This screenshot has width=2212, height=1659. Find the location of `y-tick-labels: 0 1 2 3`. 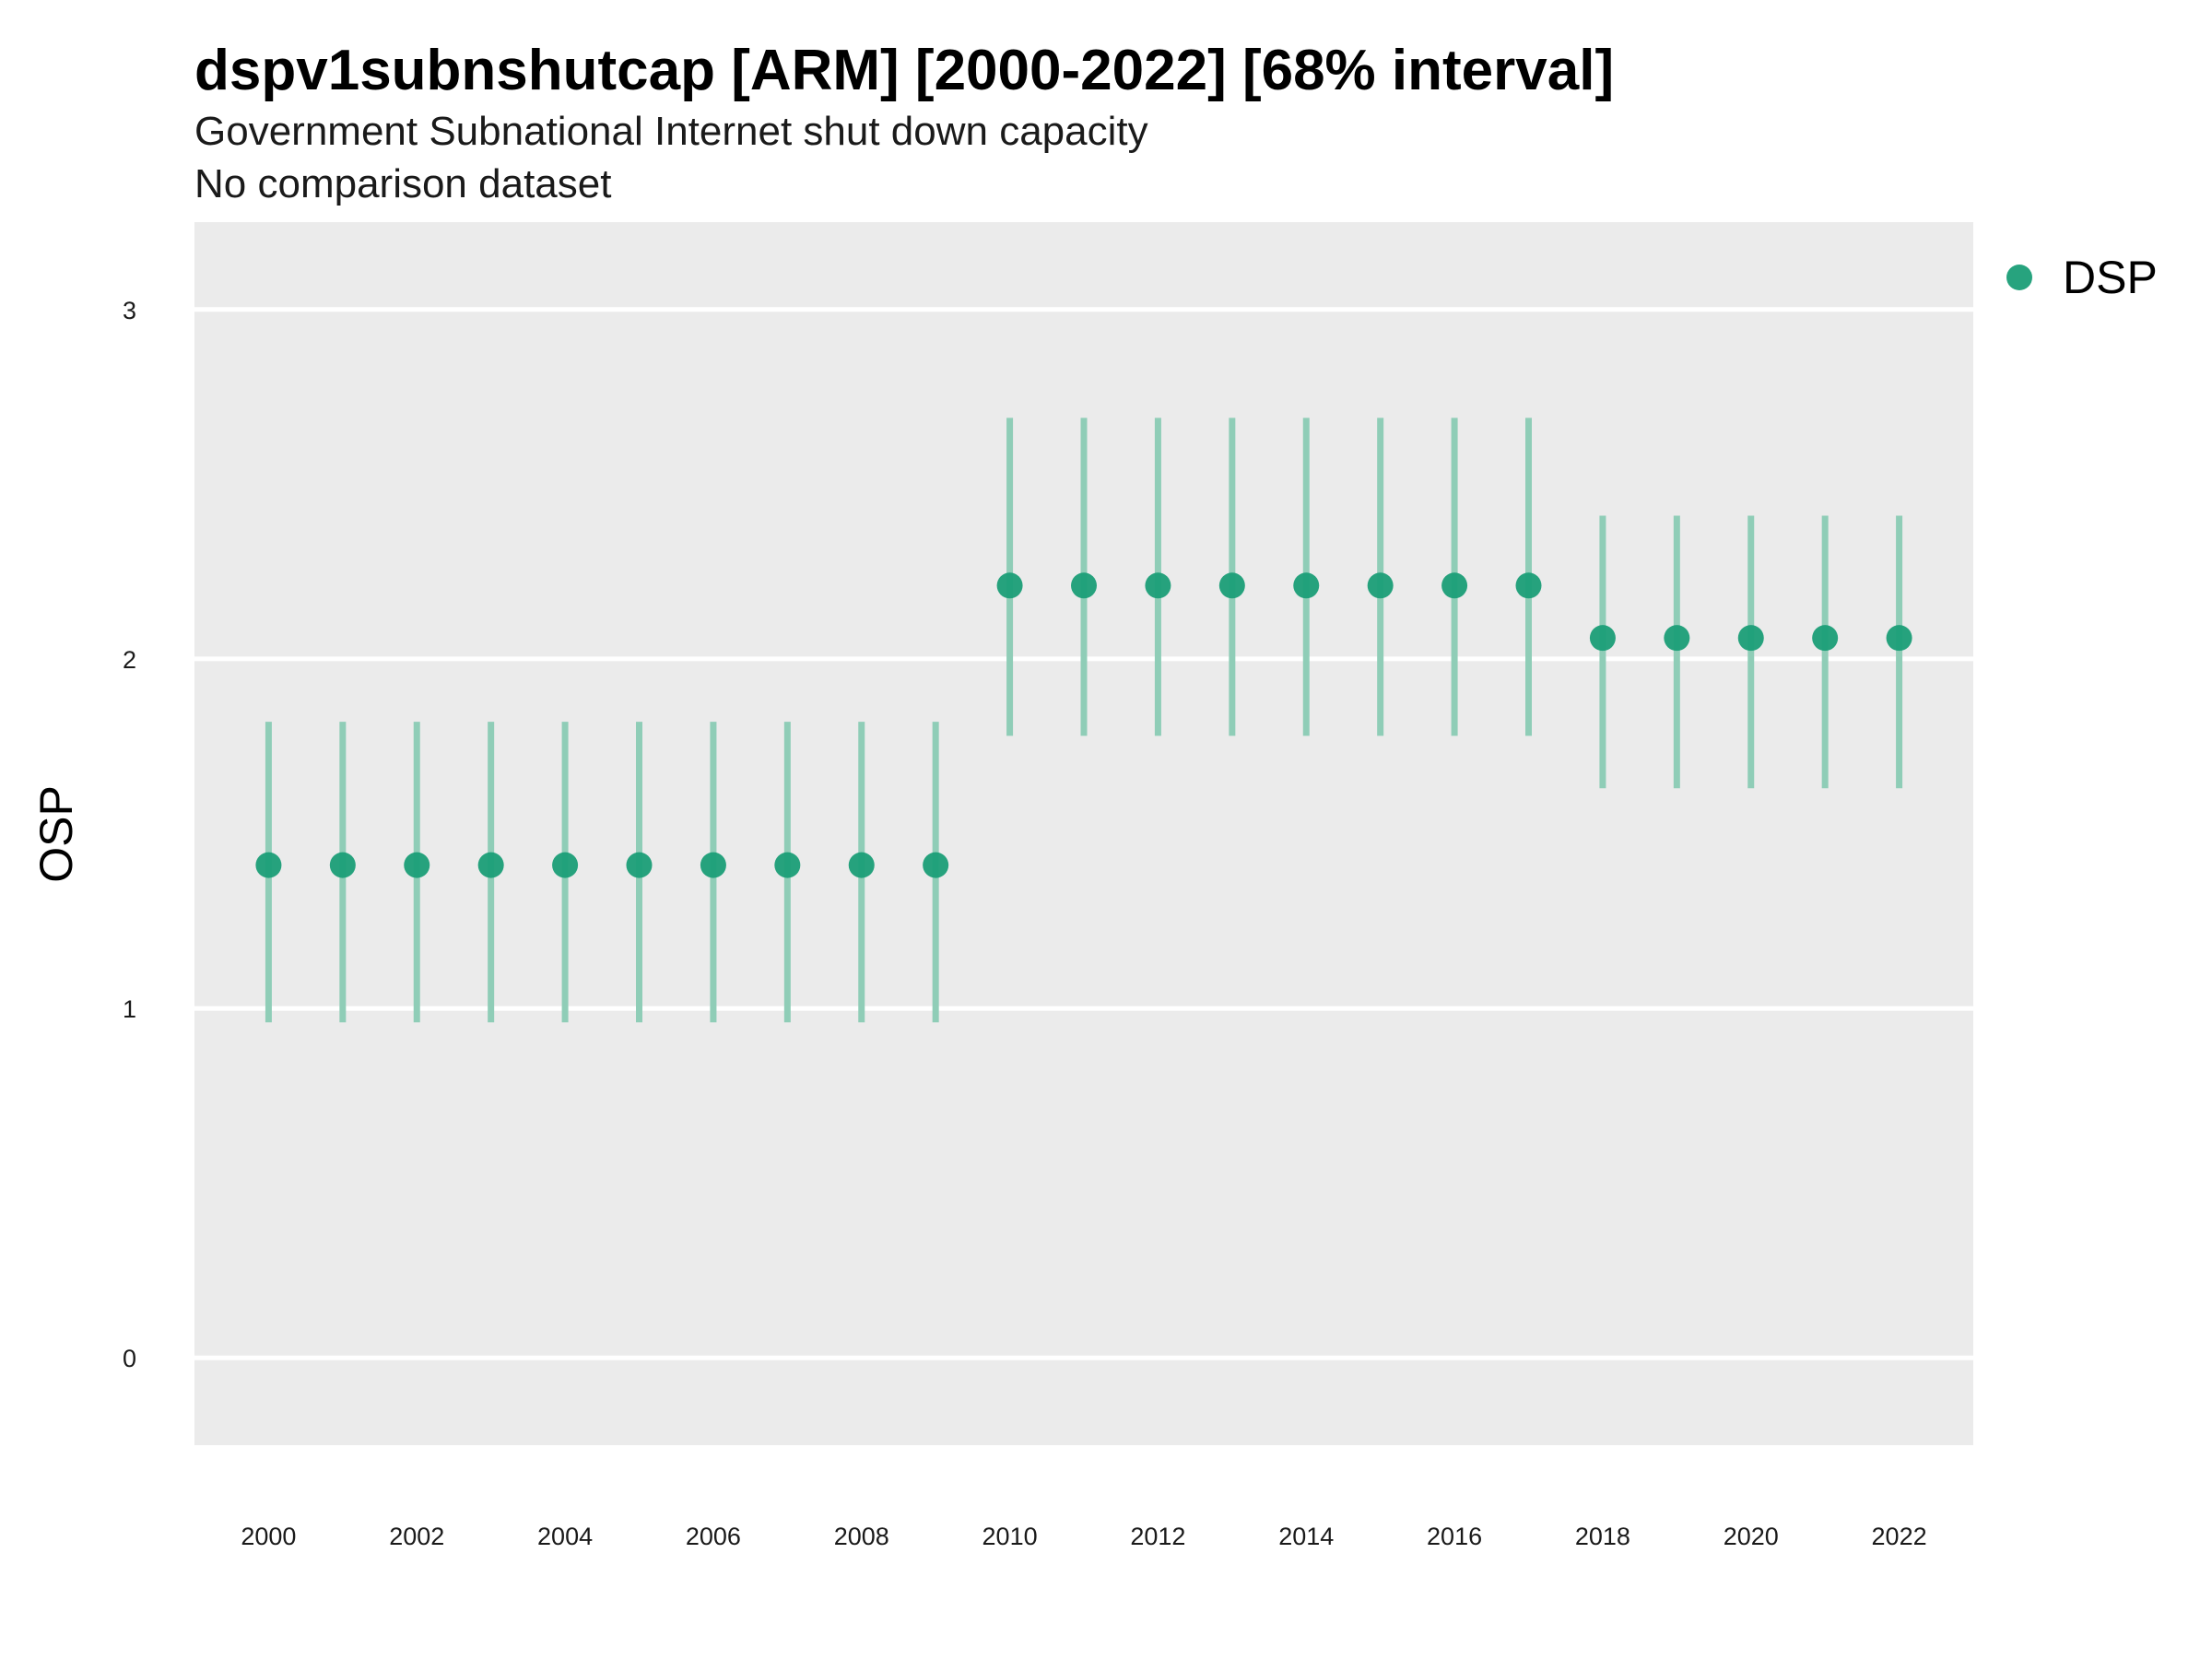

y-tick-labels: 0 1 2 3 is located at coordinates (129, 834).